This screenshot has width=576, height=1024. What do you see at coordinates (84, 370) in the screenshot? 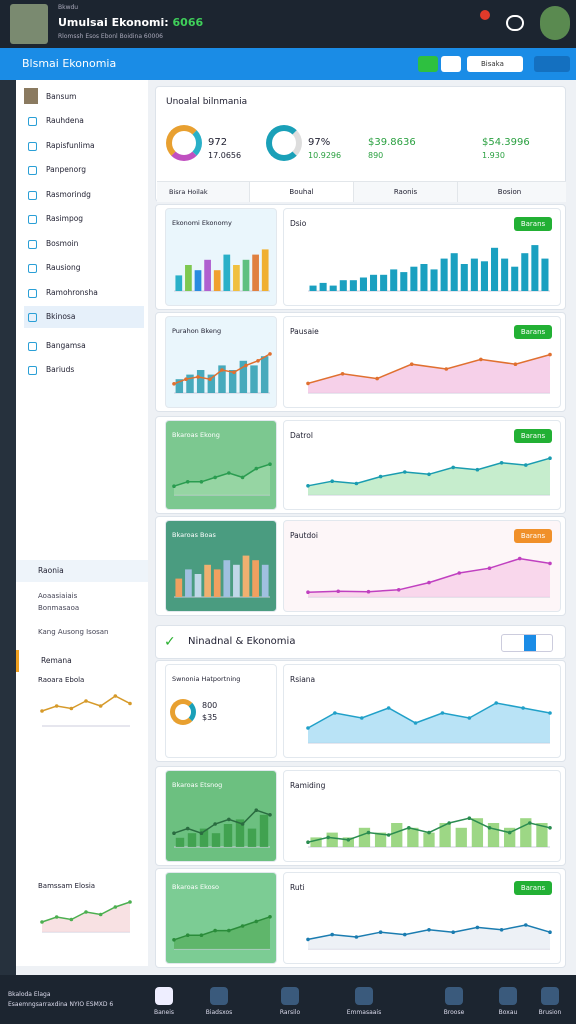
I see `nav-item: Bariuds` at bounding box center [84, 370].